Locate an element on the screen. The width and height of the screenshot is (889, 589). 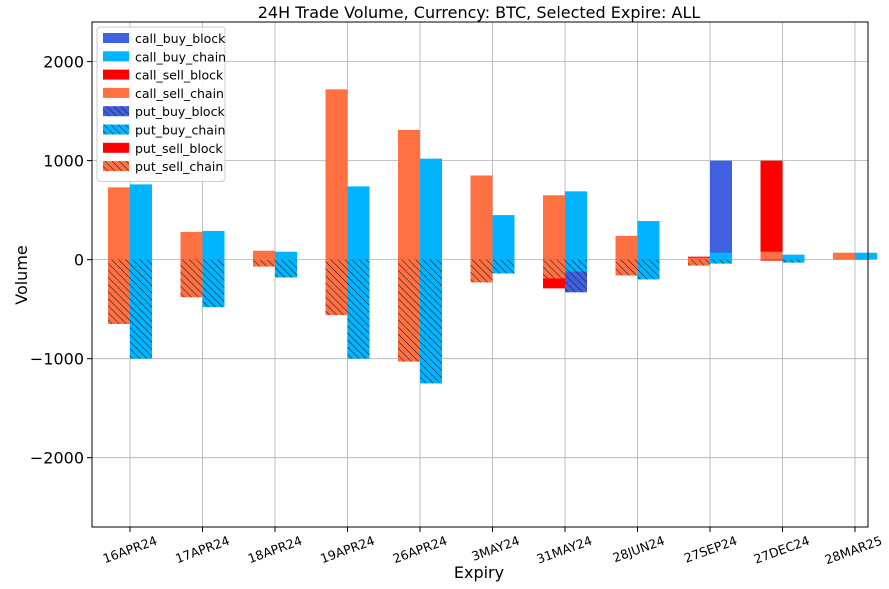
bar-call_sell_chain-3MAY24 is located at coordinates (481, 217).